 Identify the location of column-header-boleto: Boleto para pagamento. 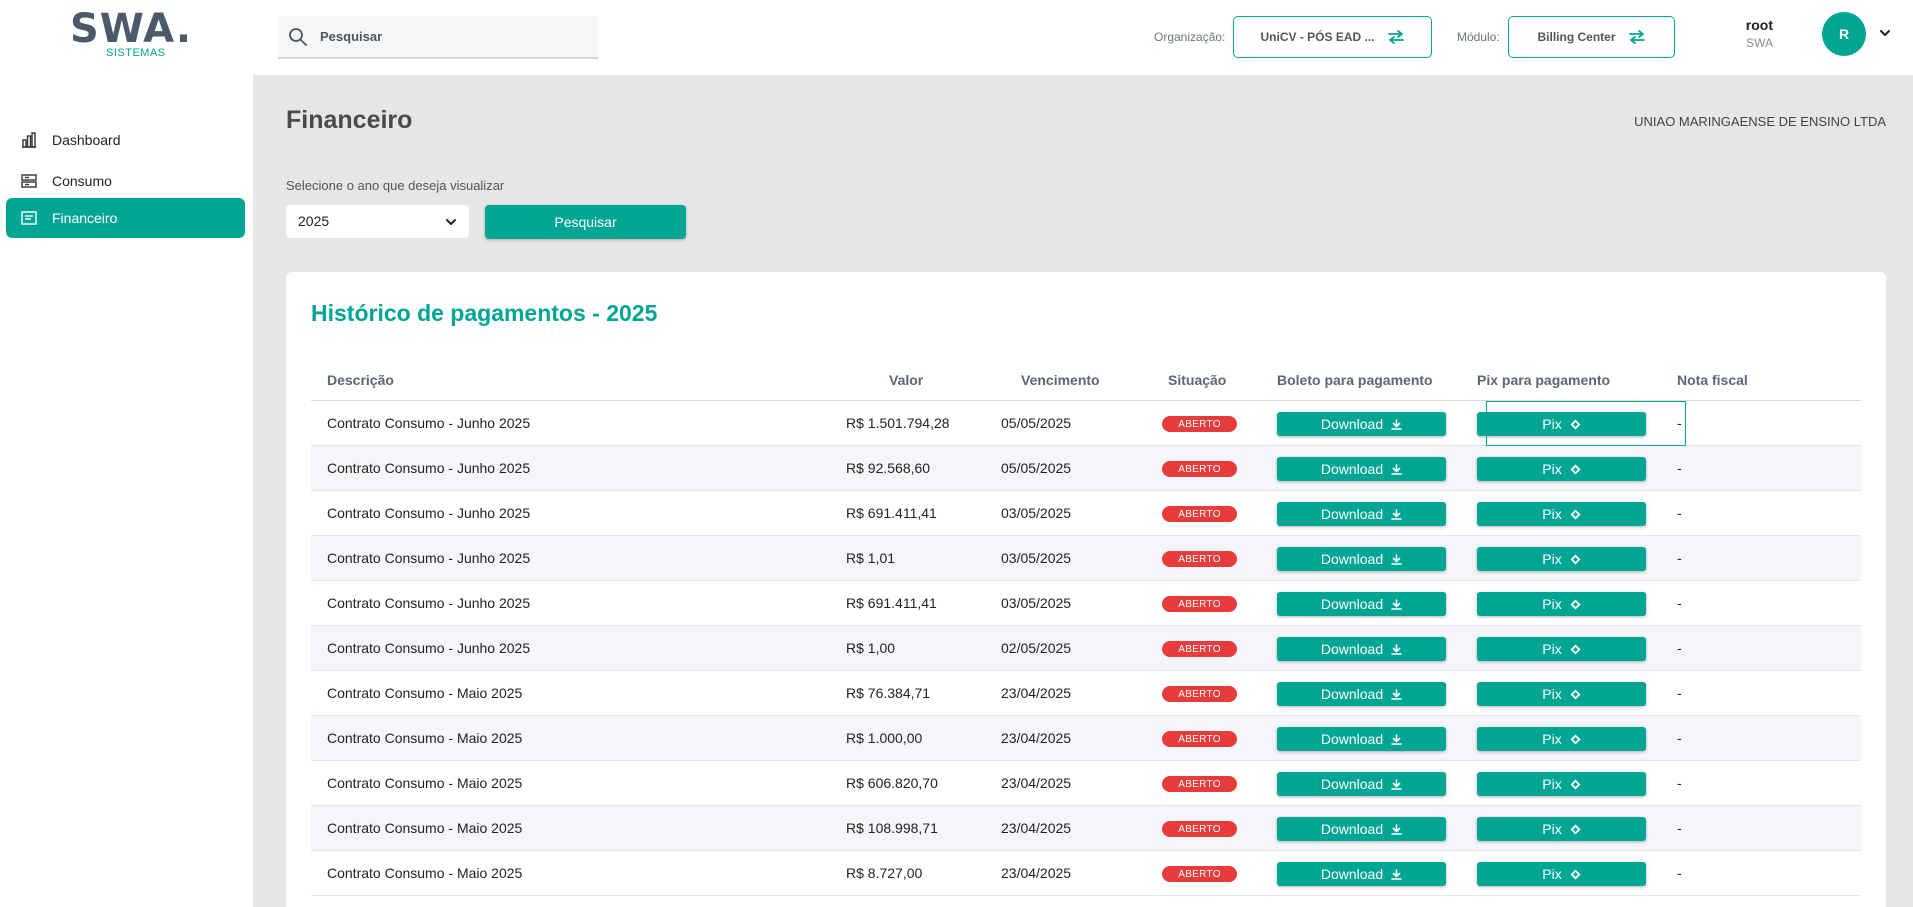
(1355, 380).